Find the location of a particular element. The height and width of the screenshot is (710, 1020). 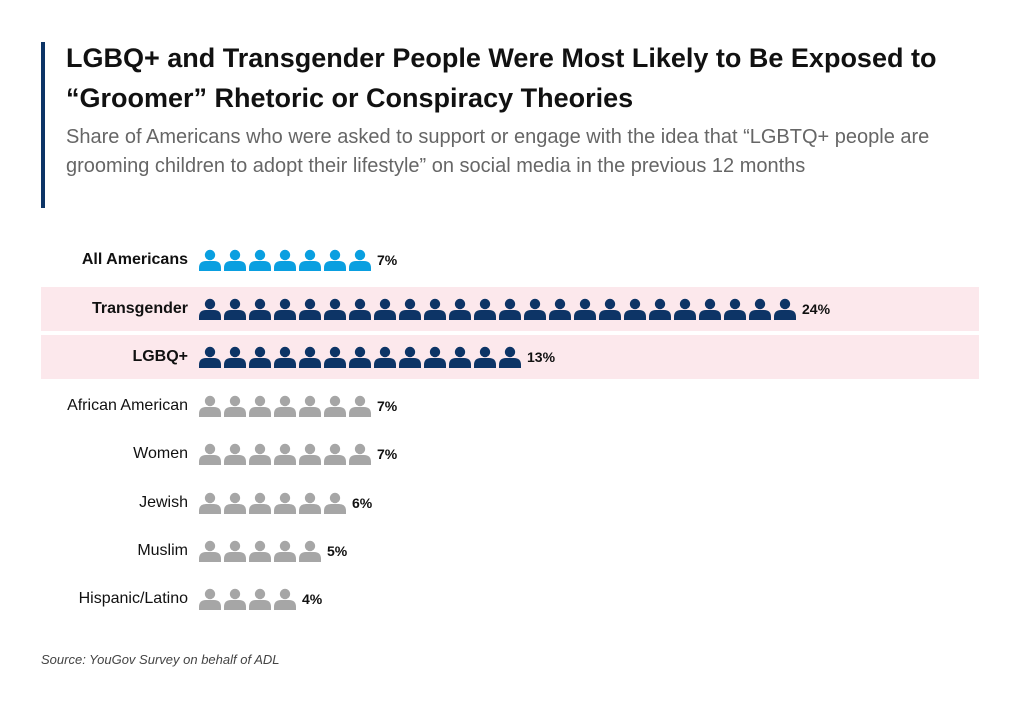

category-label: African American is located at coordinates (127, 405).